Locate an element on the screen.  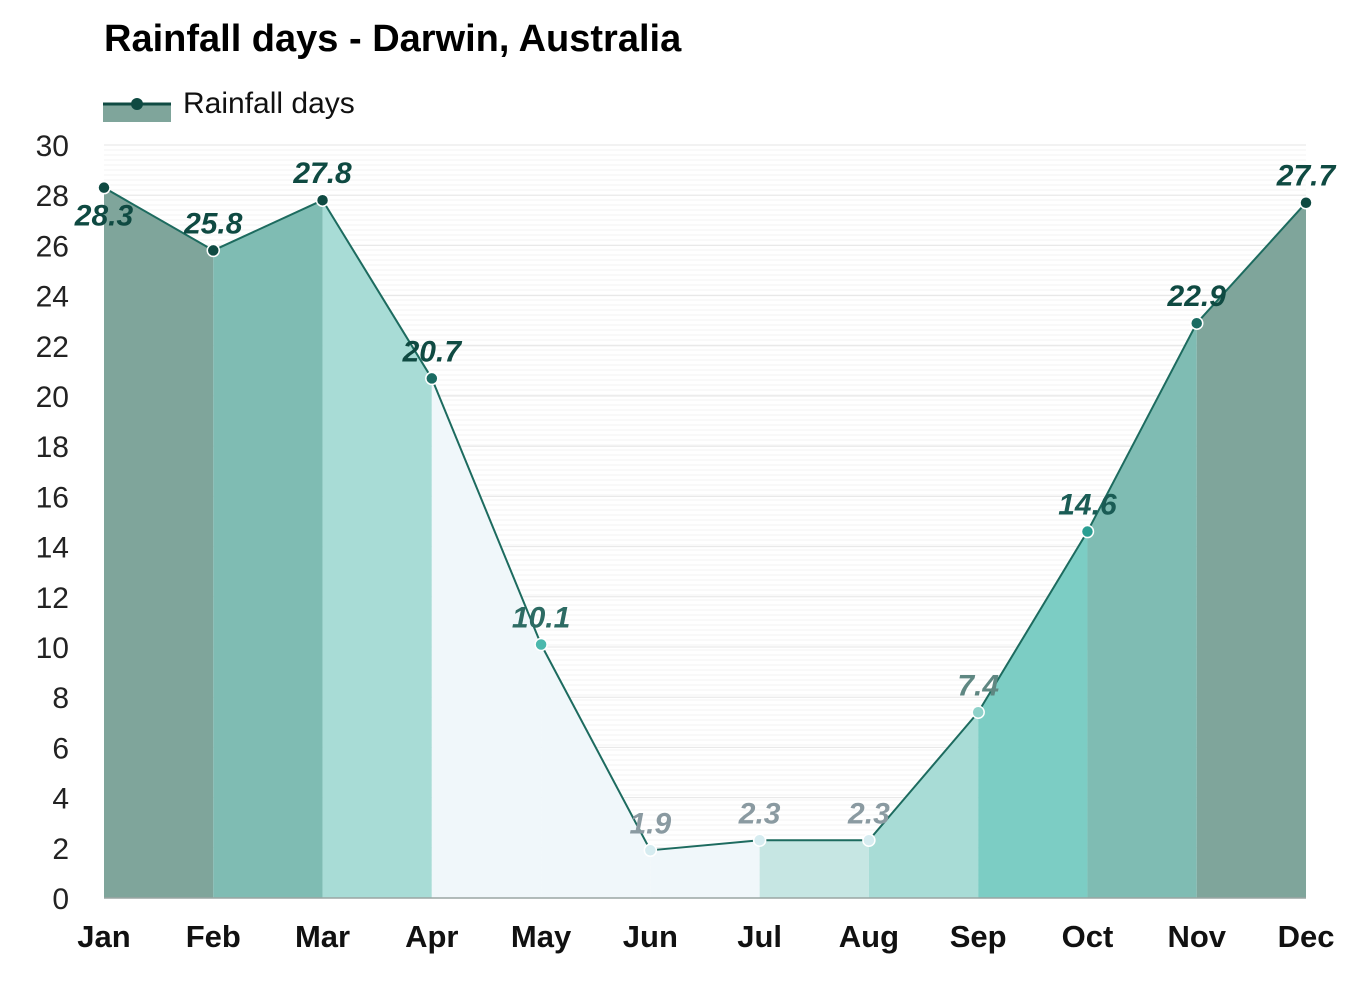
data-label: 14.6 is located at coordinates (1087, 505).